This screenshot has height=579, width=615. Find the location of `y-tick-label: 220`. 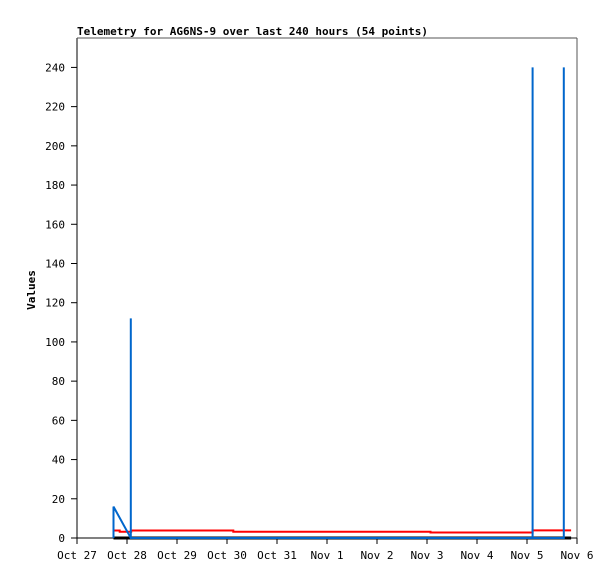

y-tick-label: 220 is located at coordinates (55, 107).